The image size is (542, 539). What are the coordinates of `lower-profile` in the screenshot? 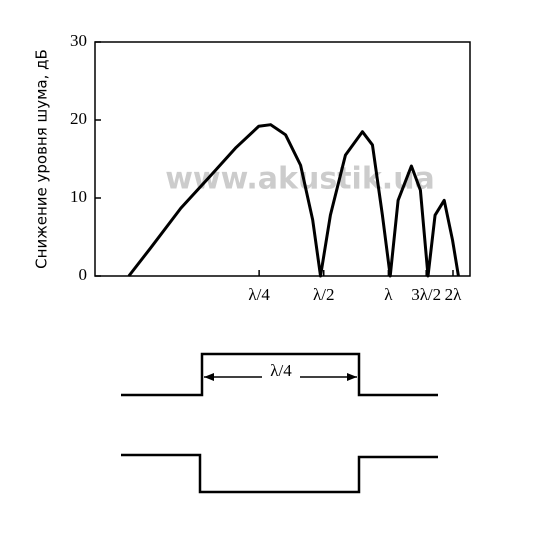 It's located at (279, 473).